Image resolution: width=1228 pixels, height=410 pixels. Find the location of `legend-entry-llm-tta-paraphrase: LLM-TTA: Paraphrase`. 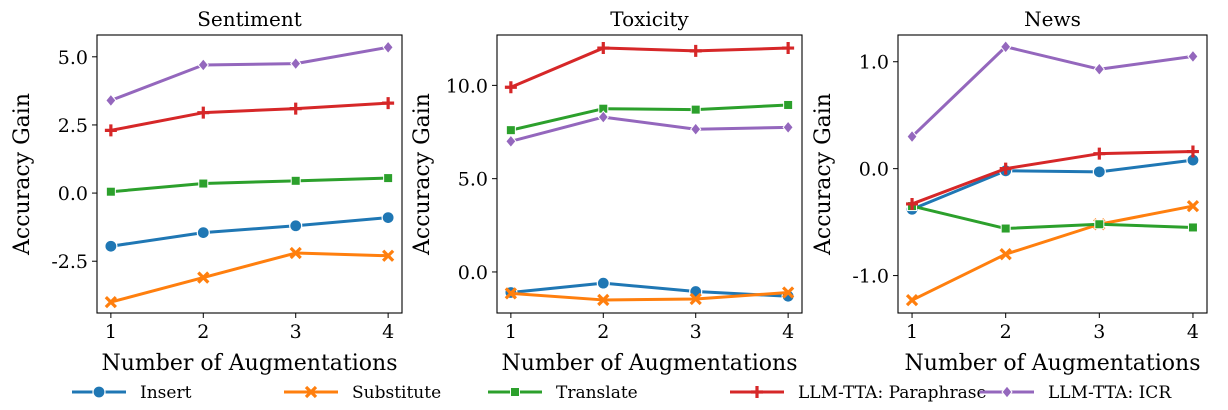

legend-entry-llm-tta-paraphrase: LLM-TTA: Paraphrase is located at coordinates (858, 393).